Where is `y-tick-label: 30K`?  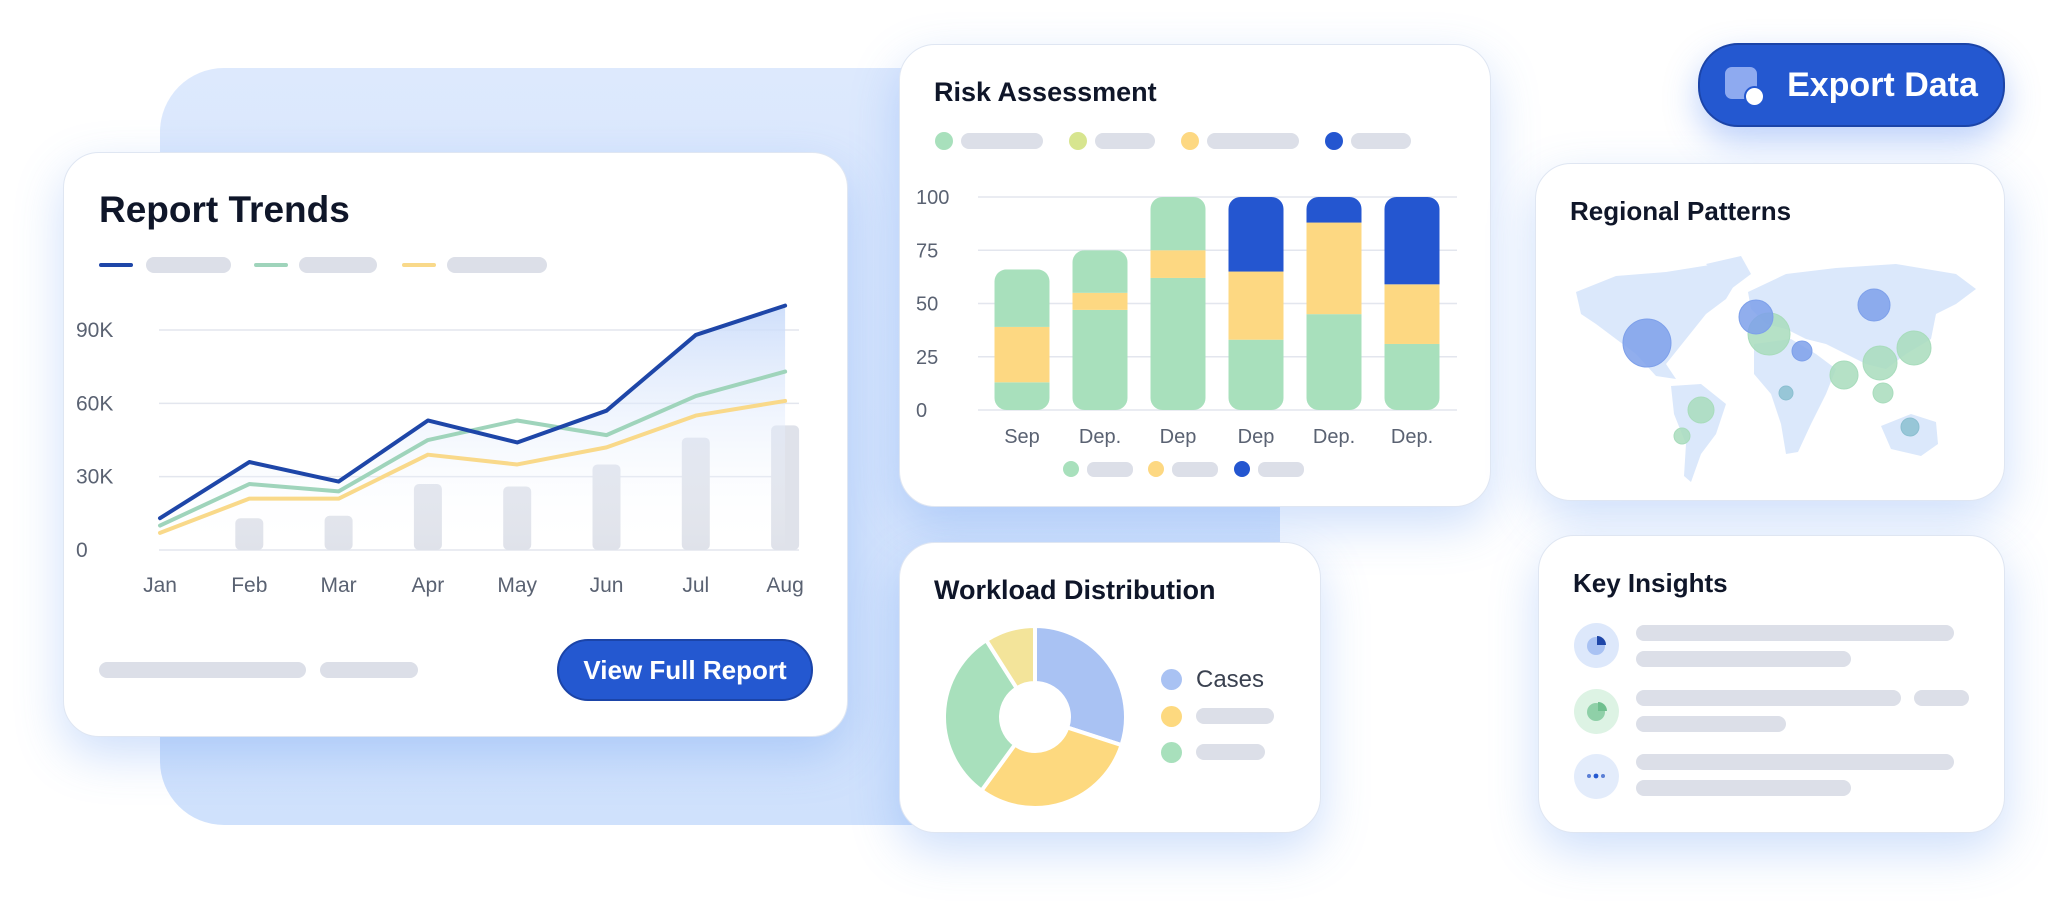 y-tick-label: 30K is located at coordinates (94, 477).